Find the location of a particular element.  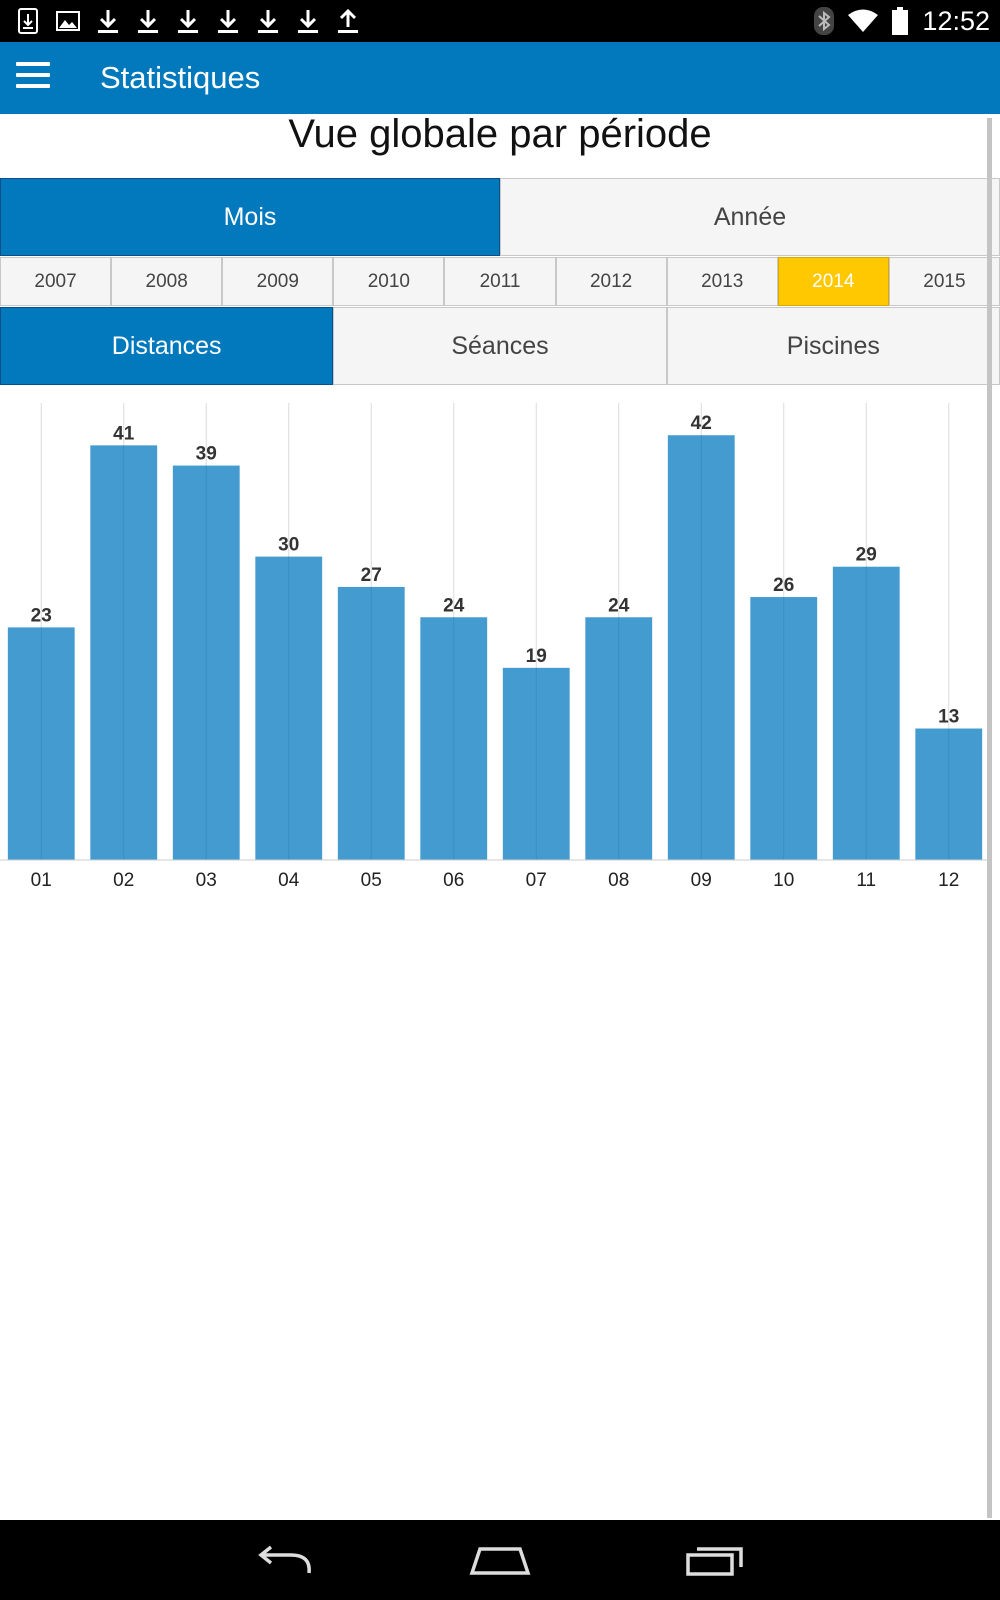

x-tick-label: 11 is located at coordinates (866, 880).